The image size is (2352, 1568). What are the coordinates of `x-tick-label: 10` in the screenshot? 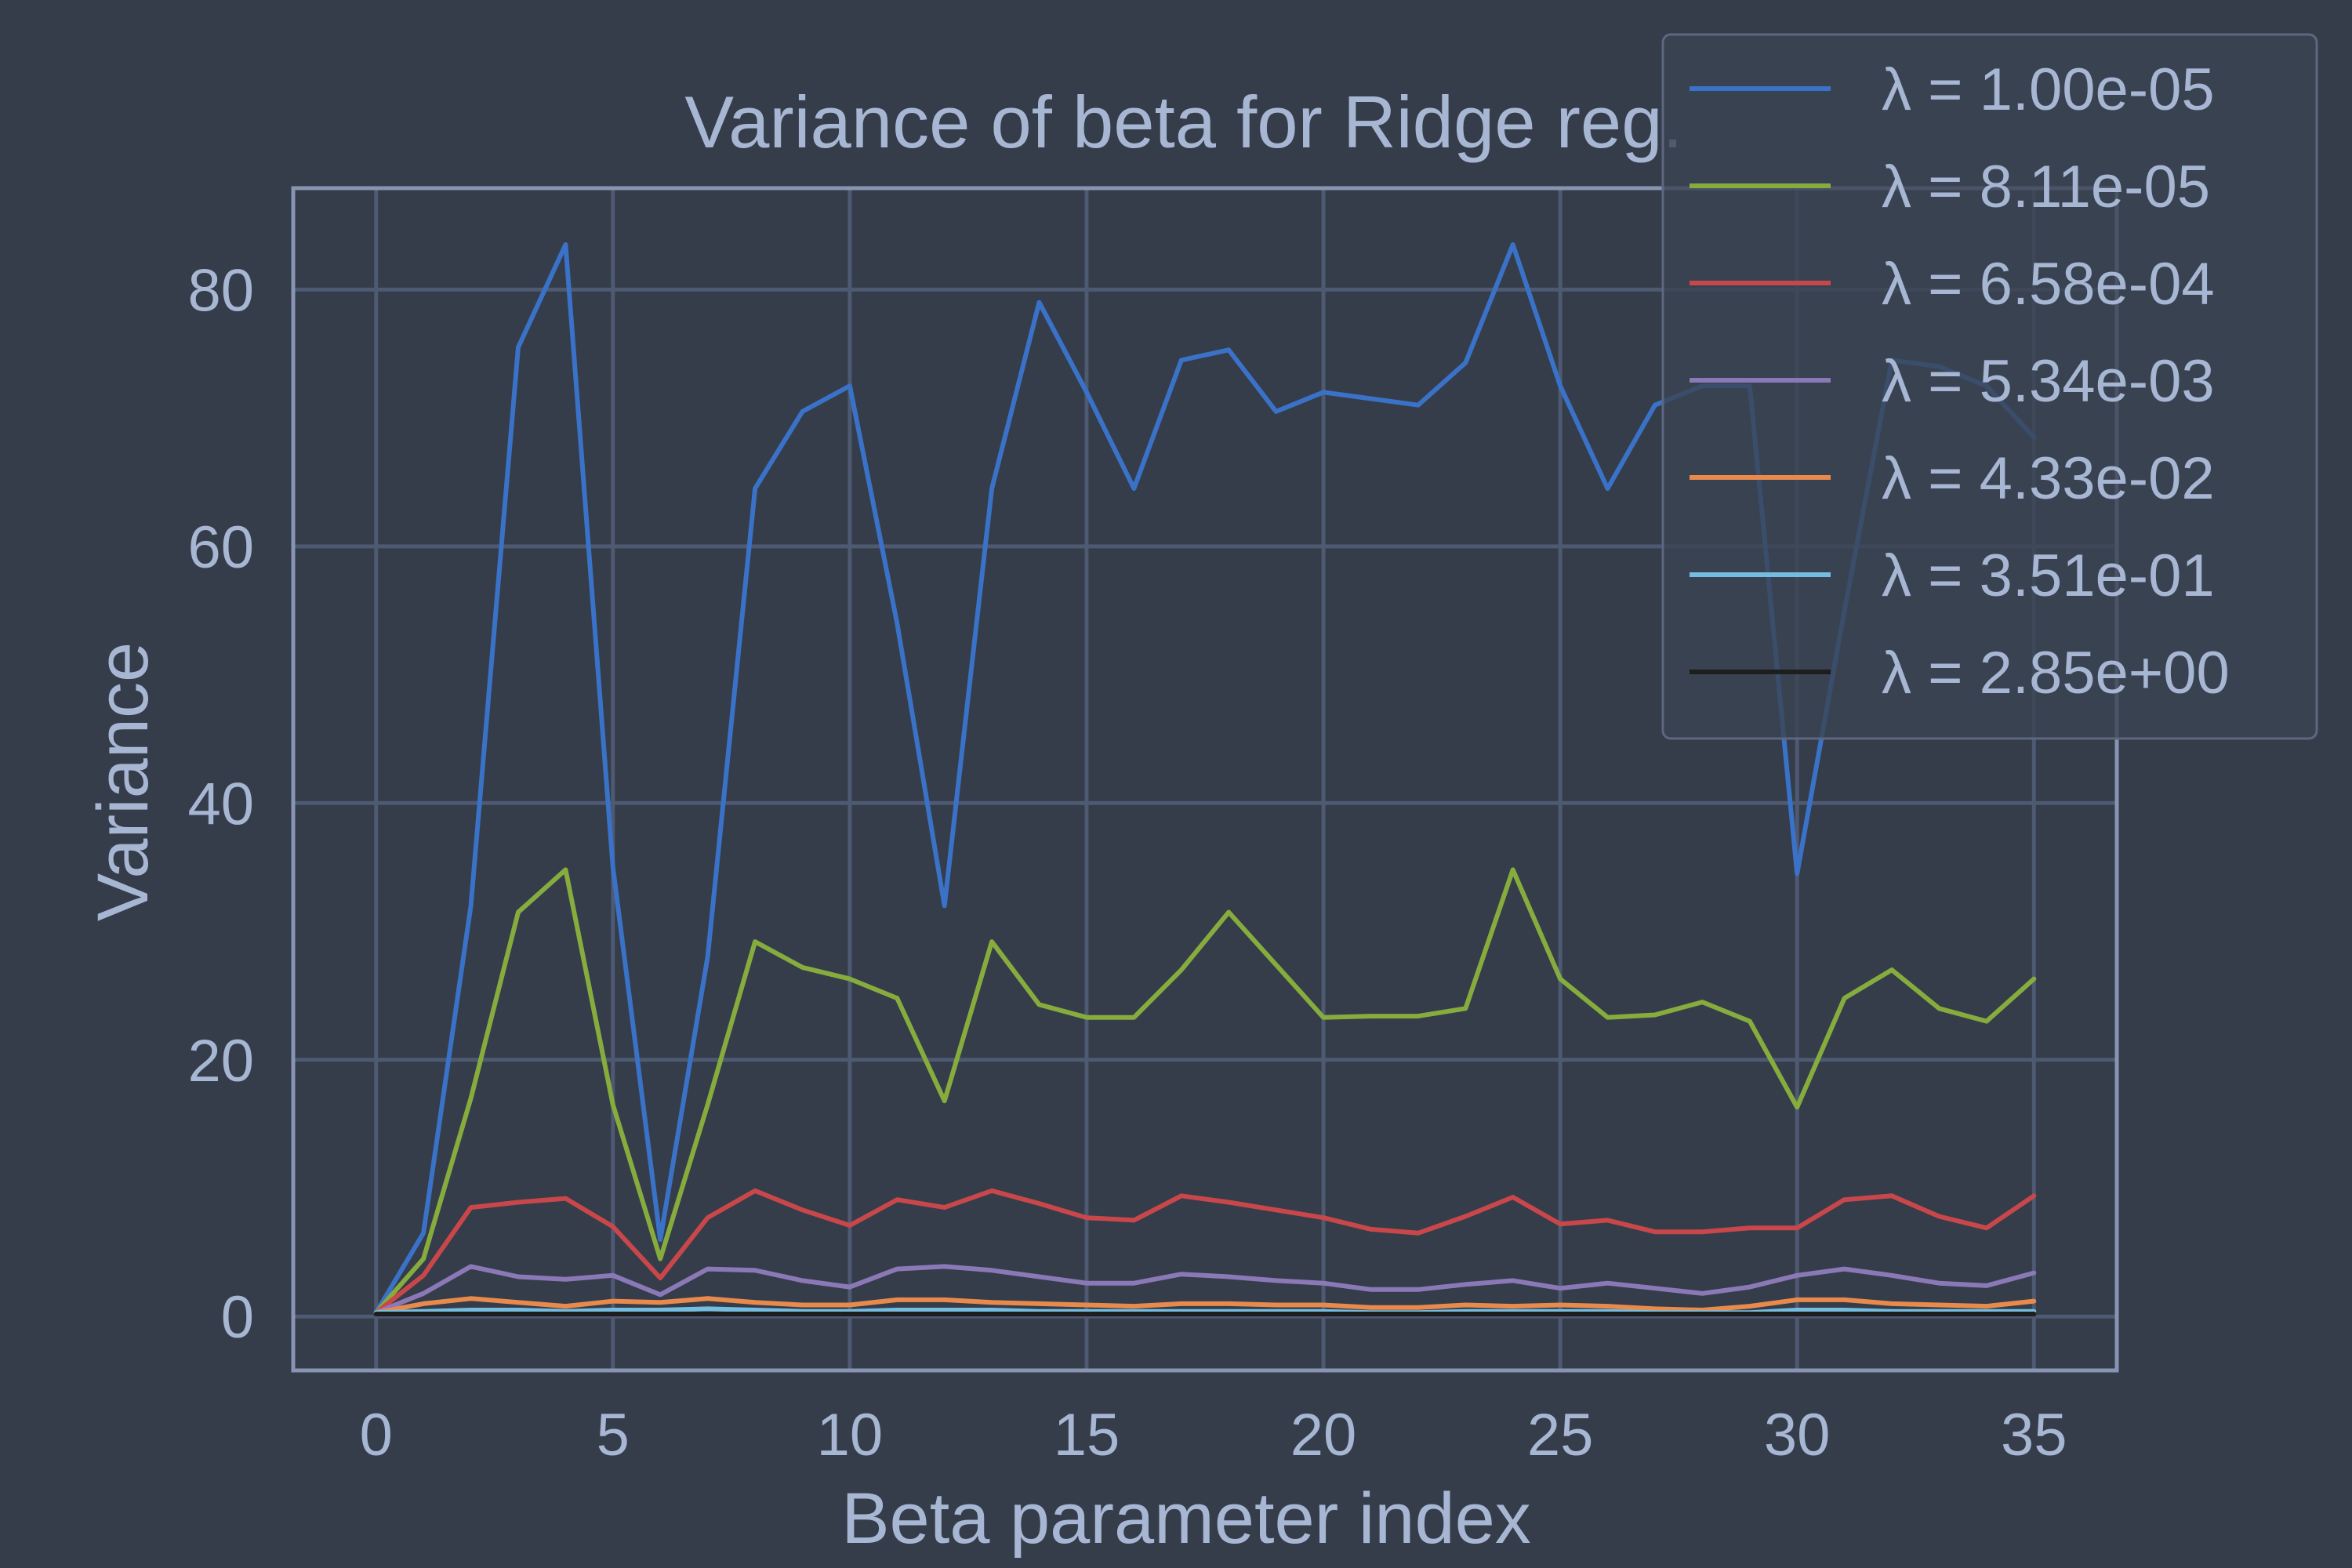 It's located at (850, 1435).